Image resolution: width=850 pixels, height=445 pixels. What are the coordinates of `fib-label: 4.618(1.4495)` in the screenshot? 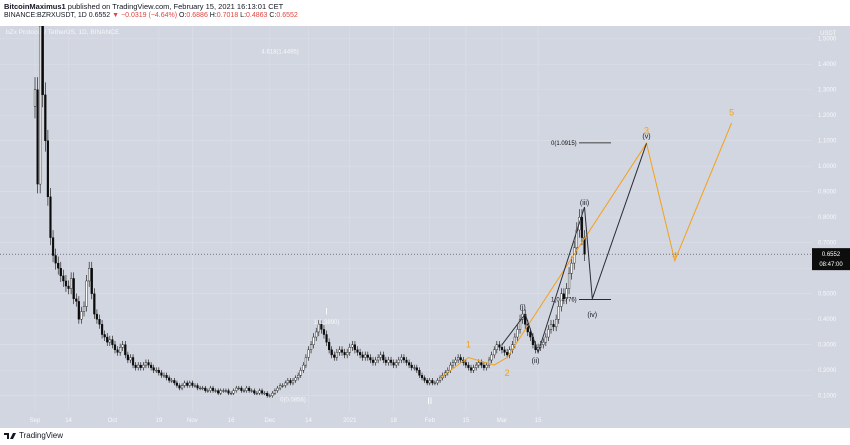 It's located at (279, 53).